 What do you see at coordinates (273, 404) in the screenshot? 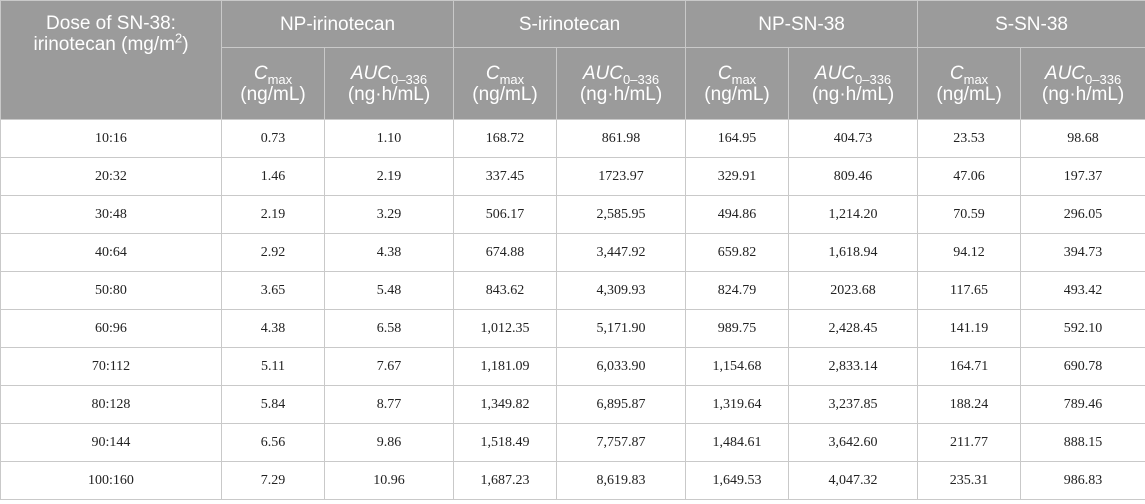
I see `value-cell: 5.84` at bounding box center [273, 404].